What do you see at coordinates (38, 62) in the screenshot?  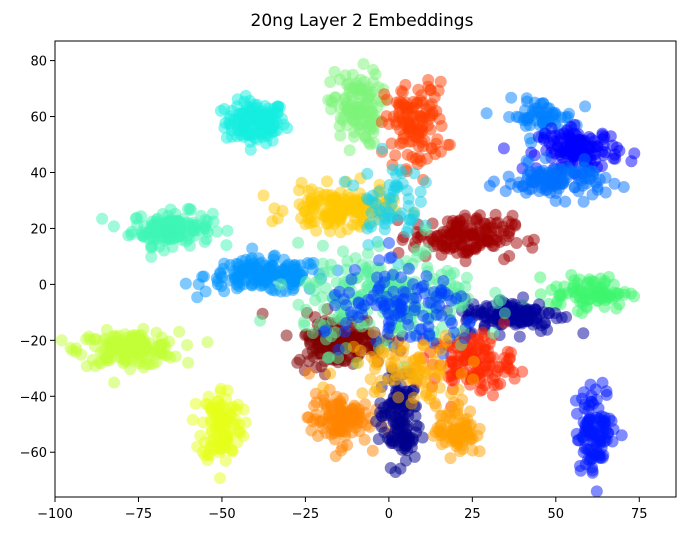 I see `y-tick-label: 80` at bounding box center [38, 62].